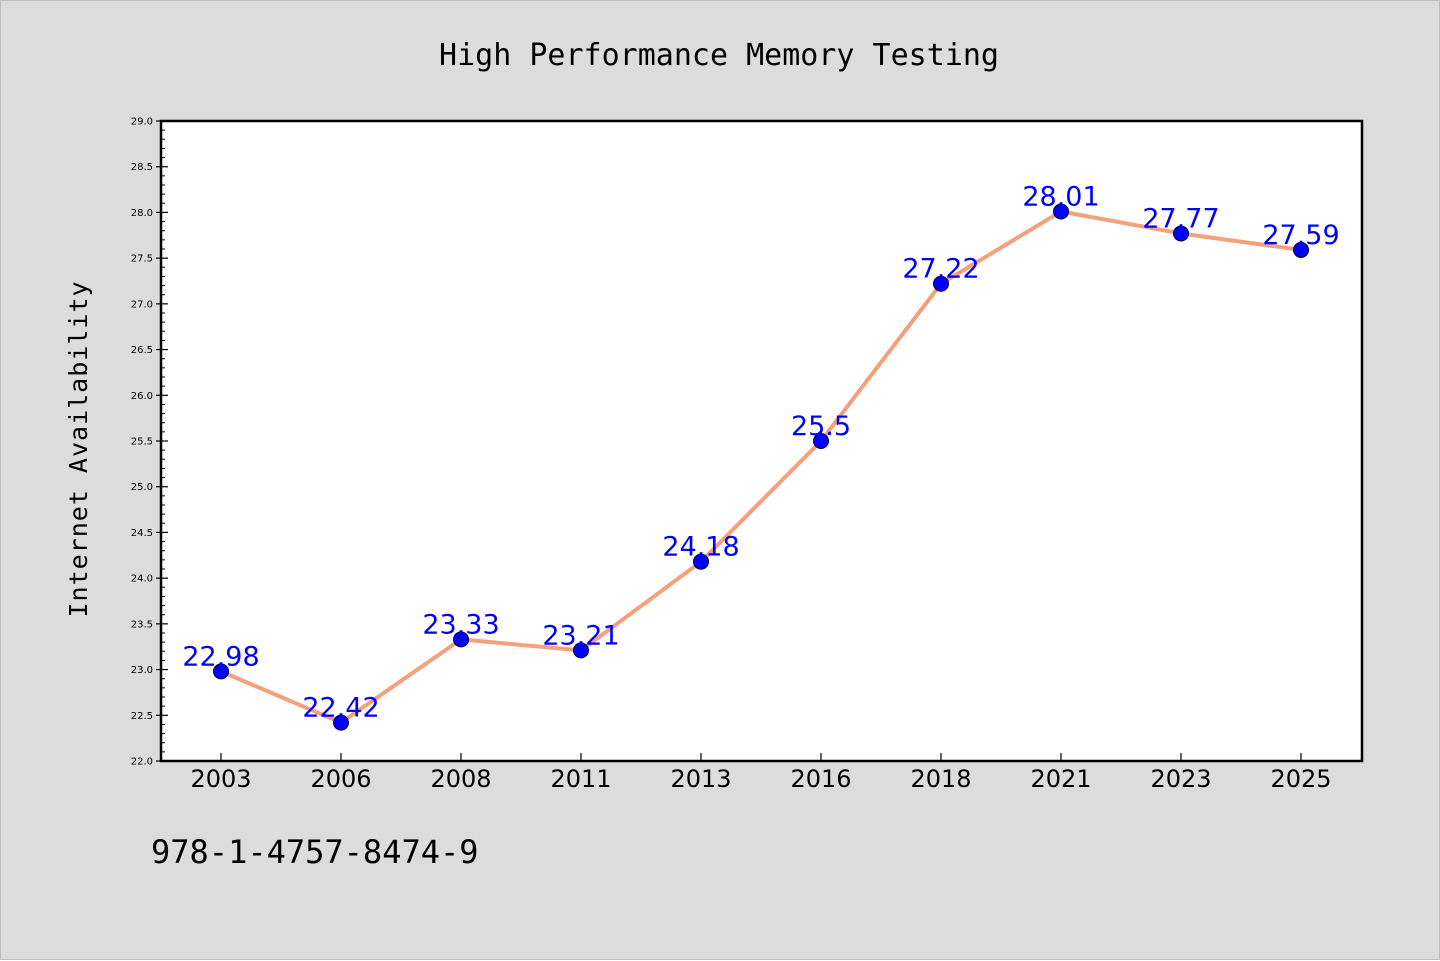 The width and height of the screenshot is (1440, 961). Describe the element at coordinates (142, 670) in the screenshot. I see `y-tick-label: 23.0` at that location.